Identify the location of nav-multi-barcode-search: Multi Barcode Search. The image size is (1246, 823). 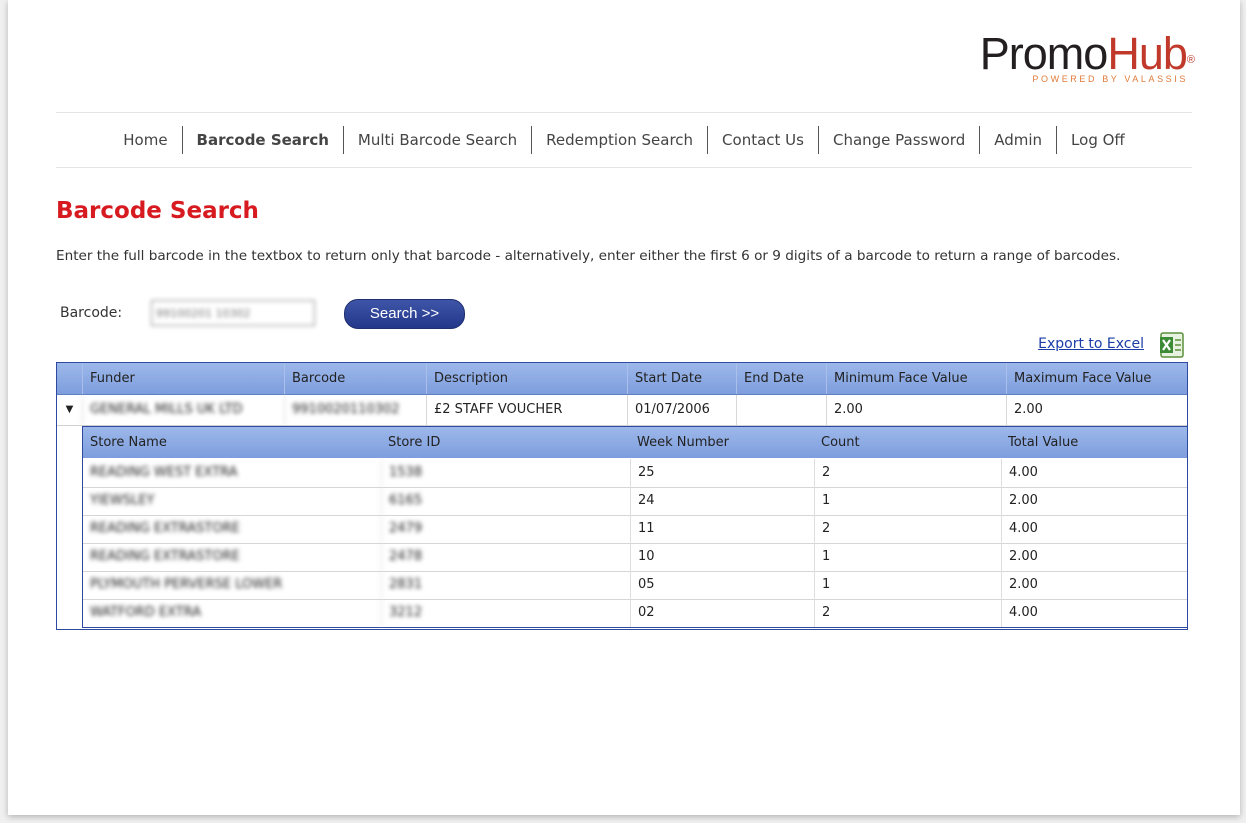
(436, 140).